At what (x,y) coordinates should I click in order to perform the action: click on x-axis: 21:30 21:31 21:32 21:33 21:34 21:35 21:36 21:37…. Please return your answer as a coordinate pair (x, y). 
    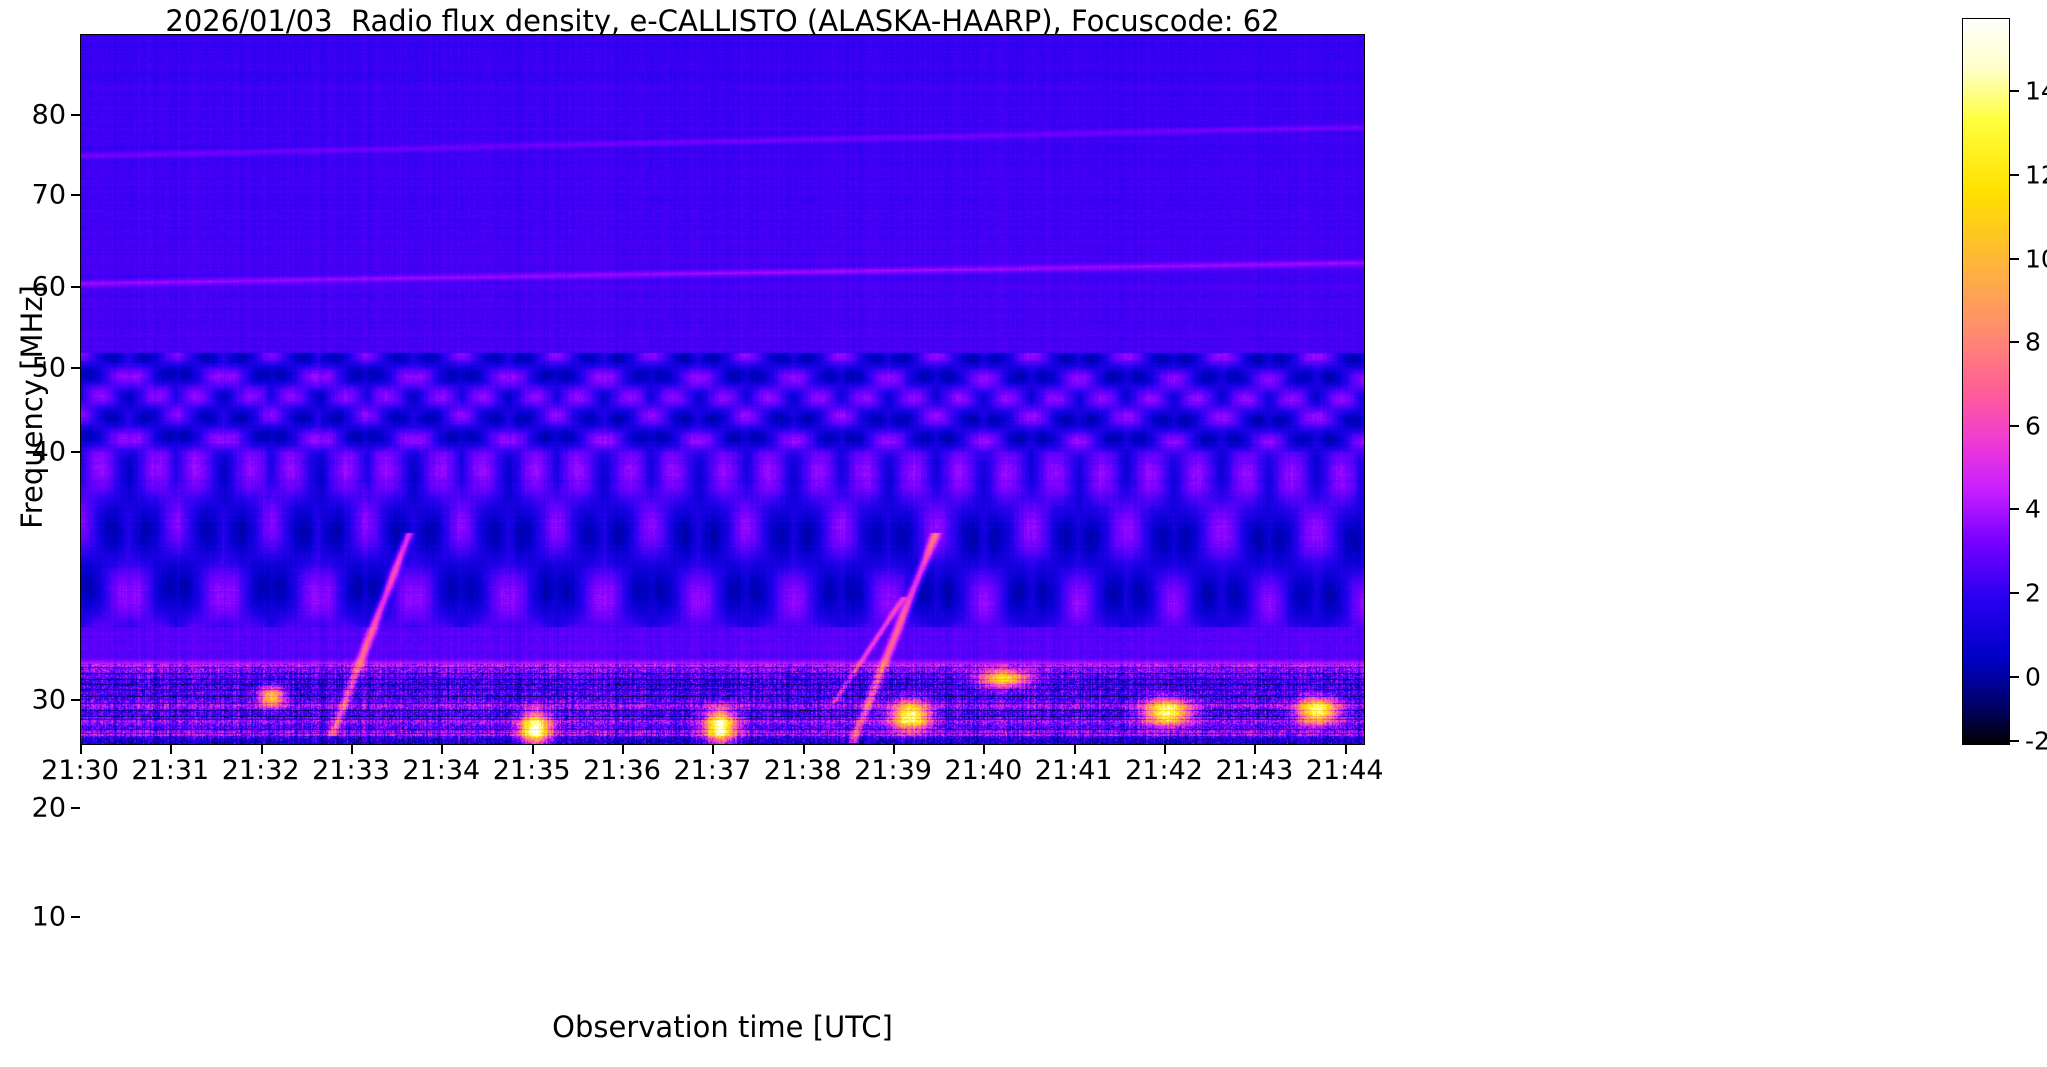
    Looking at the image, I should click on (1023, 775).